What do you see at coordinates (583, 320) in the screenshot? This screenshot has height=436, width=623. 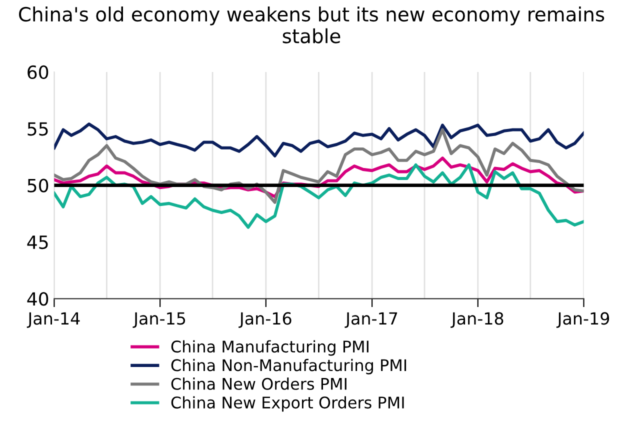 I see `x-tick-label: Jan-19` at bounding box center [583, 320].